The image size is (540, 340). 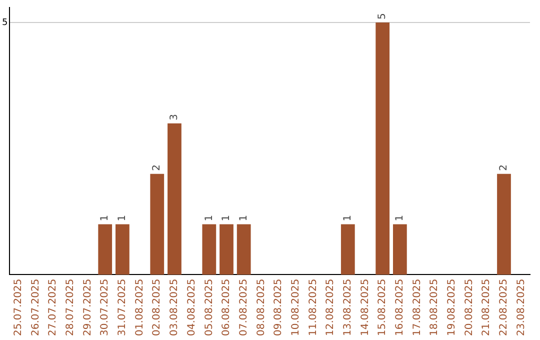 What do you see at coordinates (296, 307) in the screenshot?
I see `x-tick-label: 10.08.2025` at bounding box center [296, 307].